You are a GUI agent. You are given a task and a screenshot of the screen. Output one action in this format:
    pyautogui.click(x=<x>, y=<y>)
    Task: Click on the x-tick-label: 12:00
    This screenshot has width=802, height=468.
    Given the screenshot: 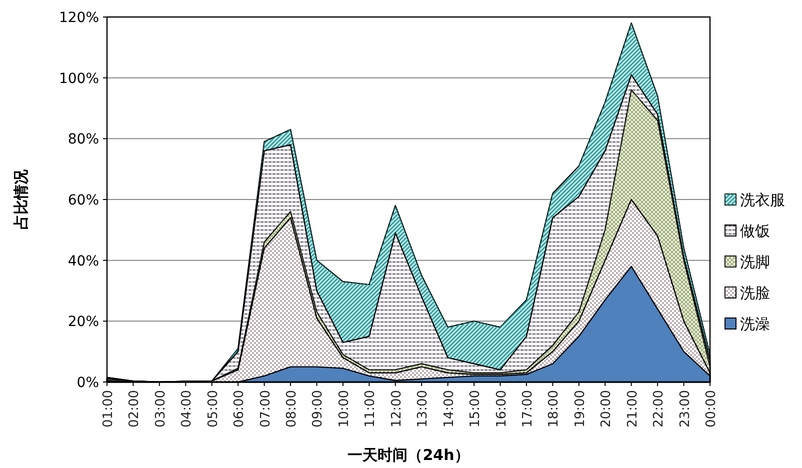 What is the action you would take?
    pyautogui.click(x=396, y=409)
    